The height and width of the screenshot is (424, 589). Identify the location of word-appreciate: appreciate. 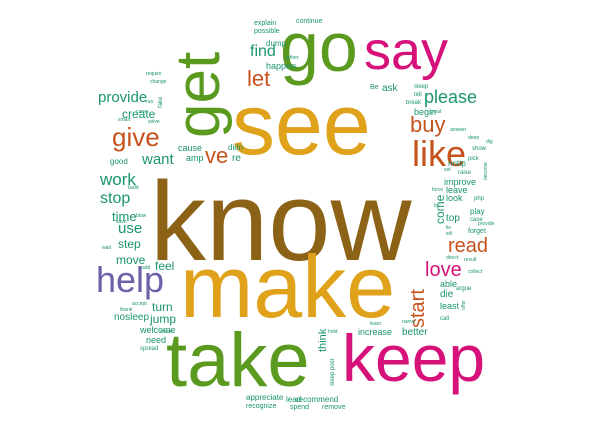
(265, 397).